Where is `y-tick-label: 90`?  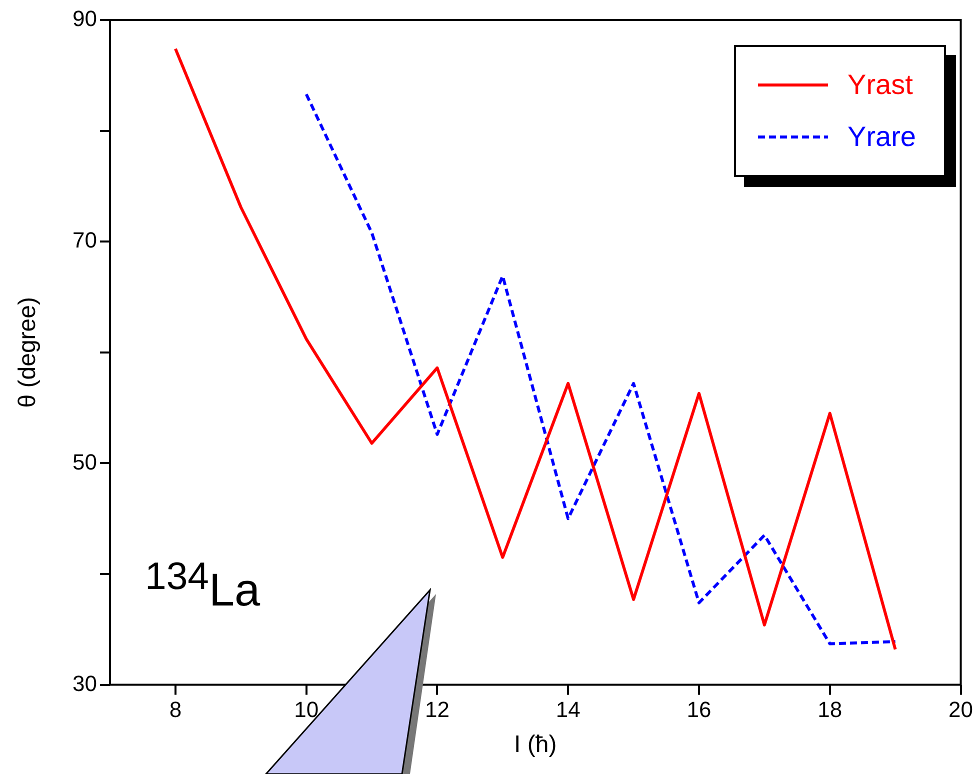
y-tick-label: 90 is located at coordinates (84, 19).